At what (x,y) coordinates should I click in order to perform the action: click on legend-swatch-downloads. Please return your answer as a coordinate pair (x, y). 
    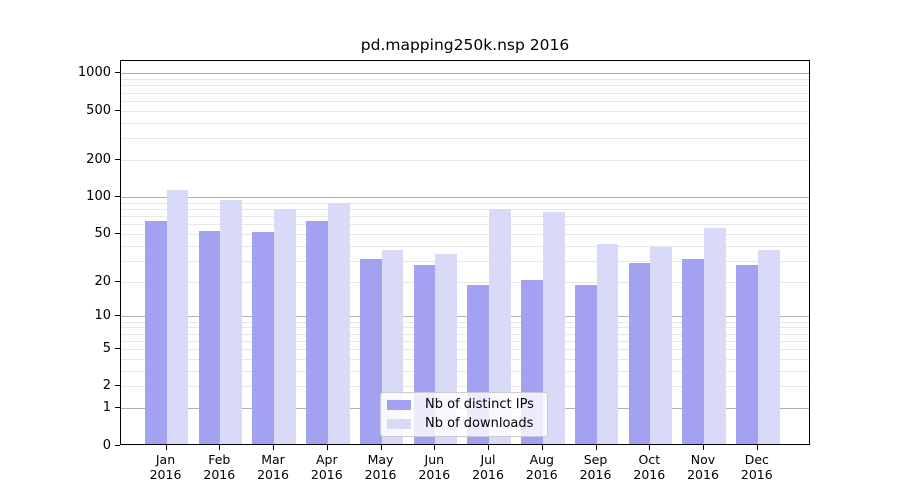
    Looking at the image, I should click on (399, 424).